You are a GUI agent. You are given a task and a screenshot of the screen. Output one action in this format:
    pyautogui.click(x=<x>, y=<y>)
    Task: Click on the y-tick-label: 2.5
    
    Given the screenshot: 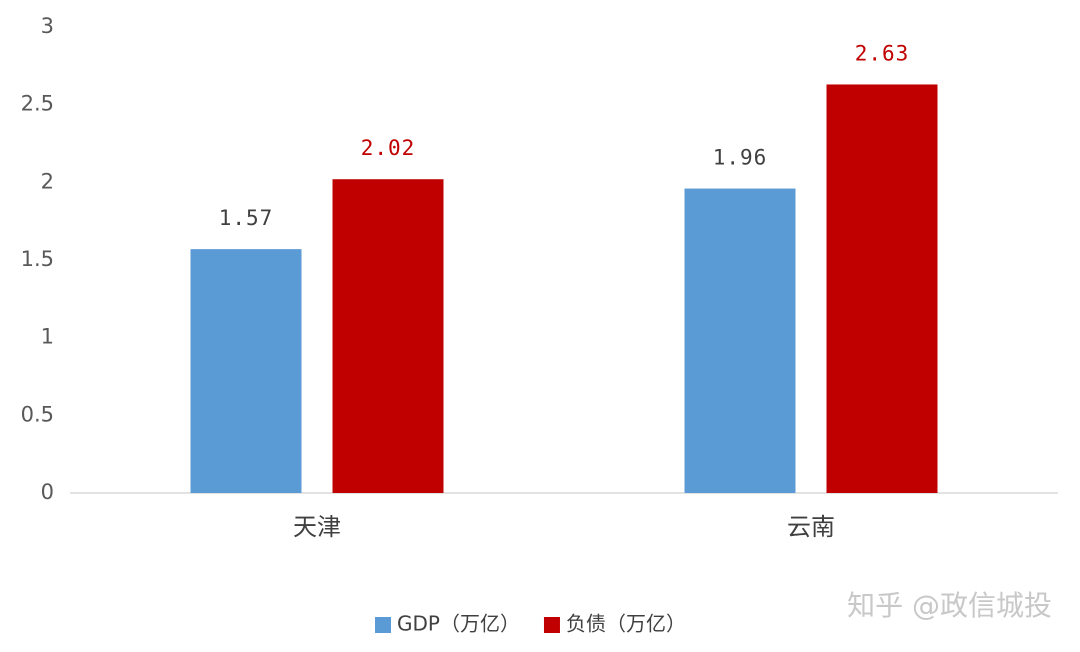 What is the action you would take?
    pyautogui.click(x=37, y=104)
    